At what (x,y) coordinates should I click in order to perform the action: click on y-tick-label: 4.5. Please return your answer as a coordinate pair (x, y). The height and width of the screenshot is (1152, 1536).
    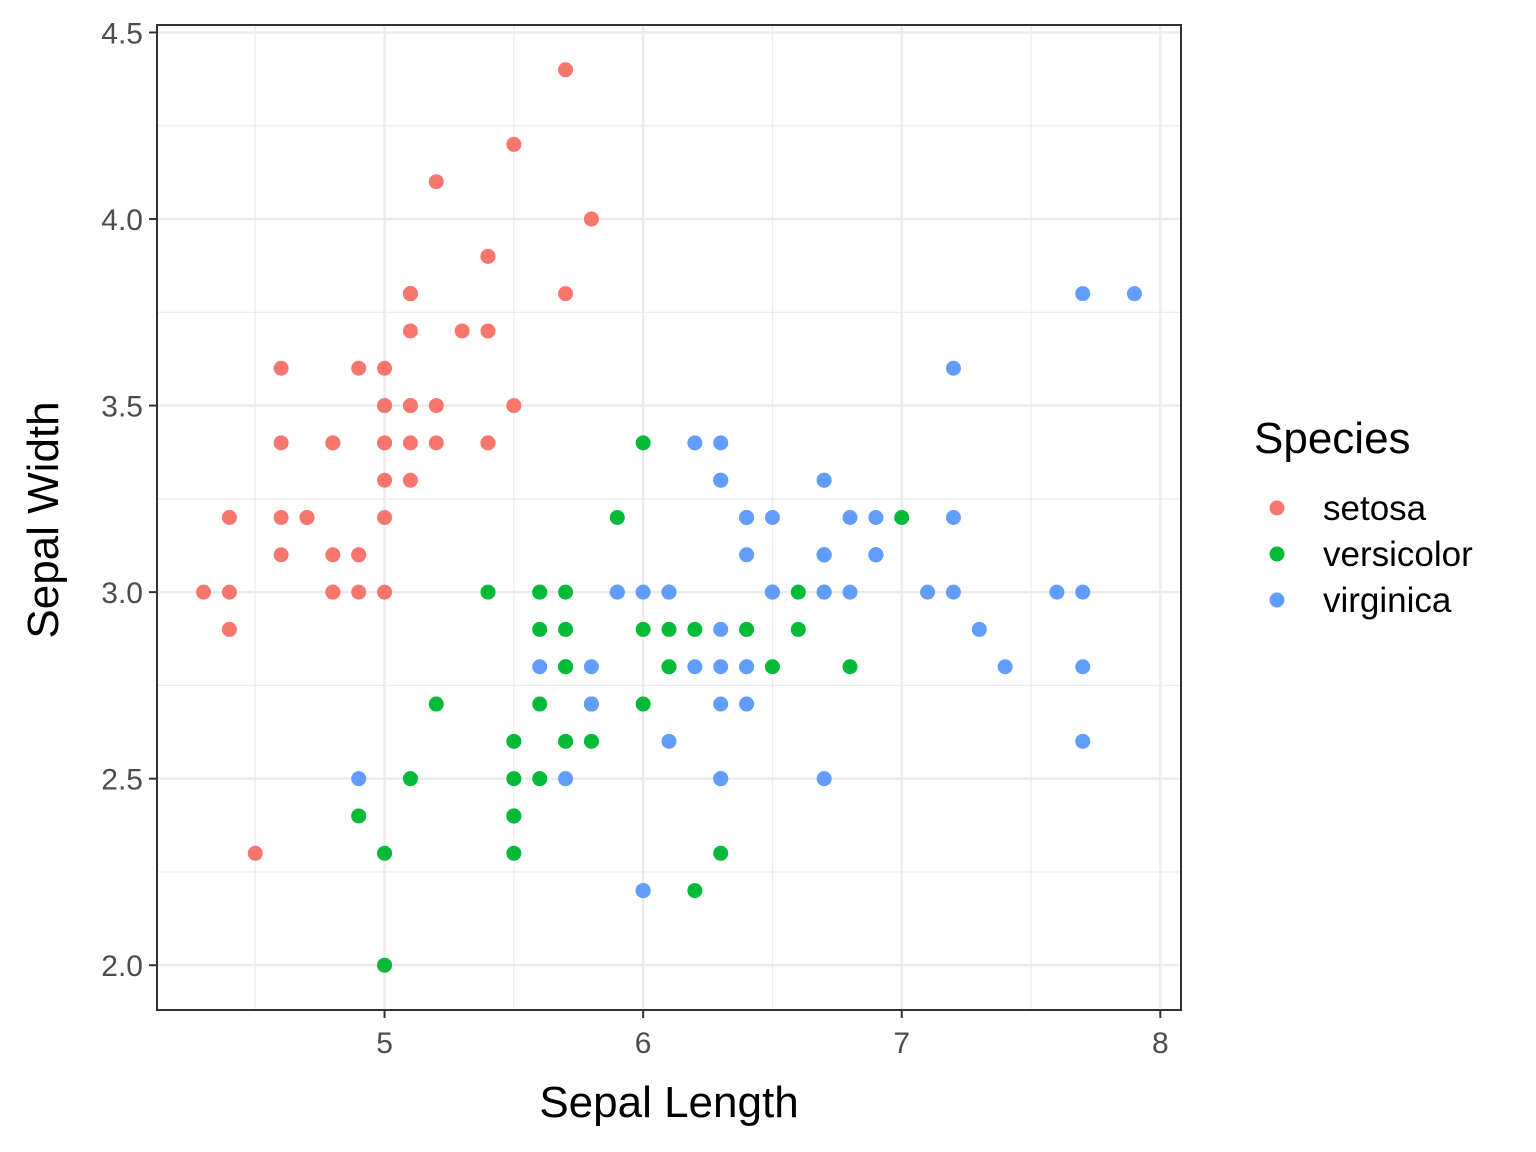
    Looking at the image, I should click on (122, 33).